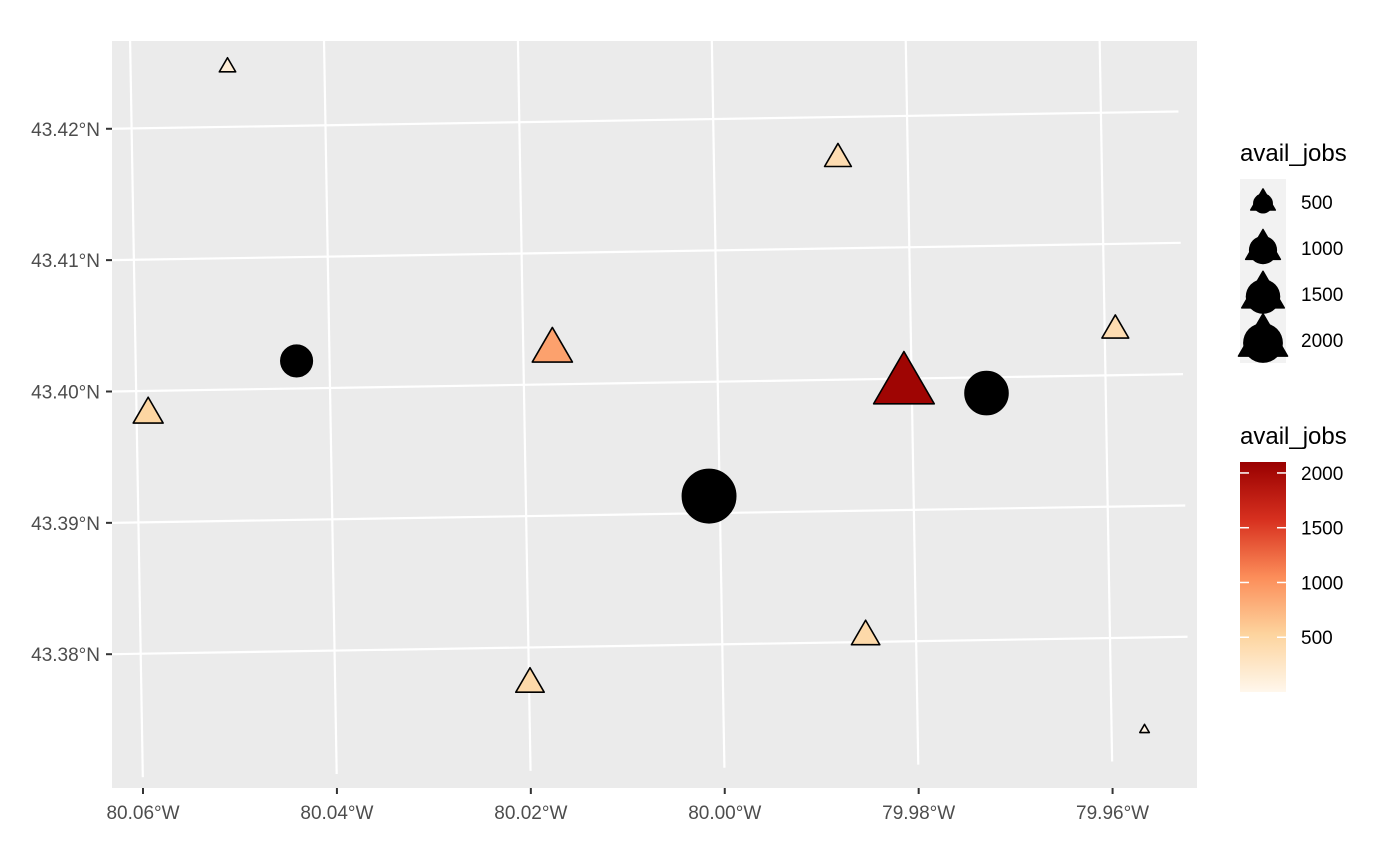 Image resolution: width=1400 pixels, height=865 pixels. What do you see at coordinates (1293, 557) in the screenshot?
I see `color-legend: avail_jobs 500 1000 1500 2000` at bounding box center [1293, 557].